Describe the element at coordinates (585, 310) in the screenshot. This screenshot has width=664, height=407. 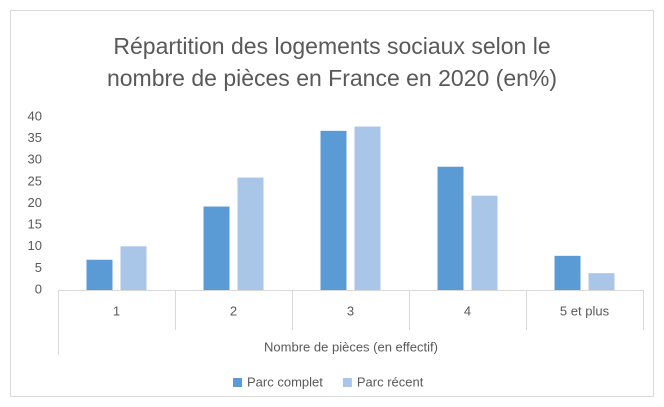
I see `x-tick-label: 5 et plus` at that location.